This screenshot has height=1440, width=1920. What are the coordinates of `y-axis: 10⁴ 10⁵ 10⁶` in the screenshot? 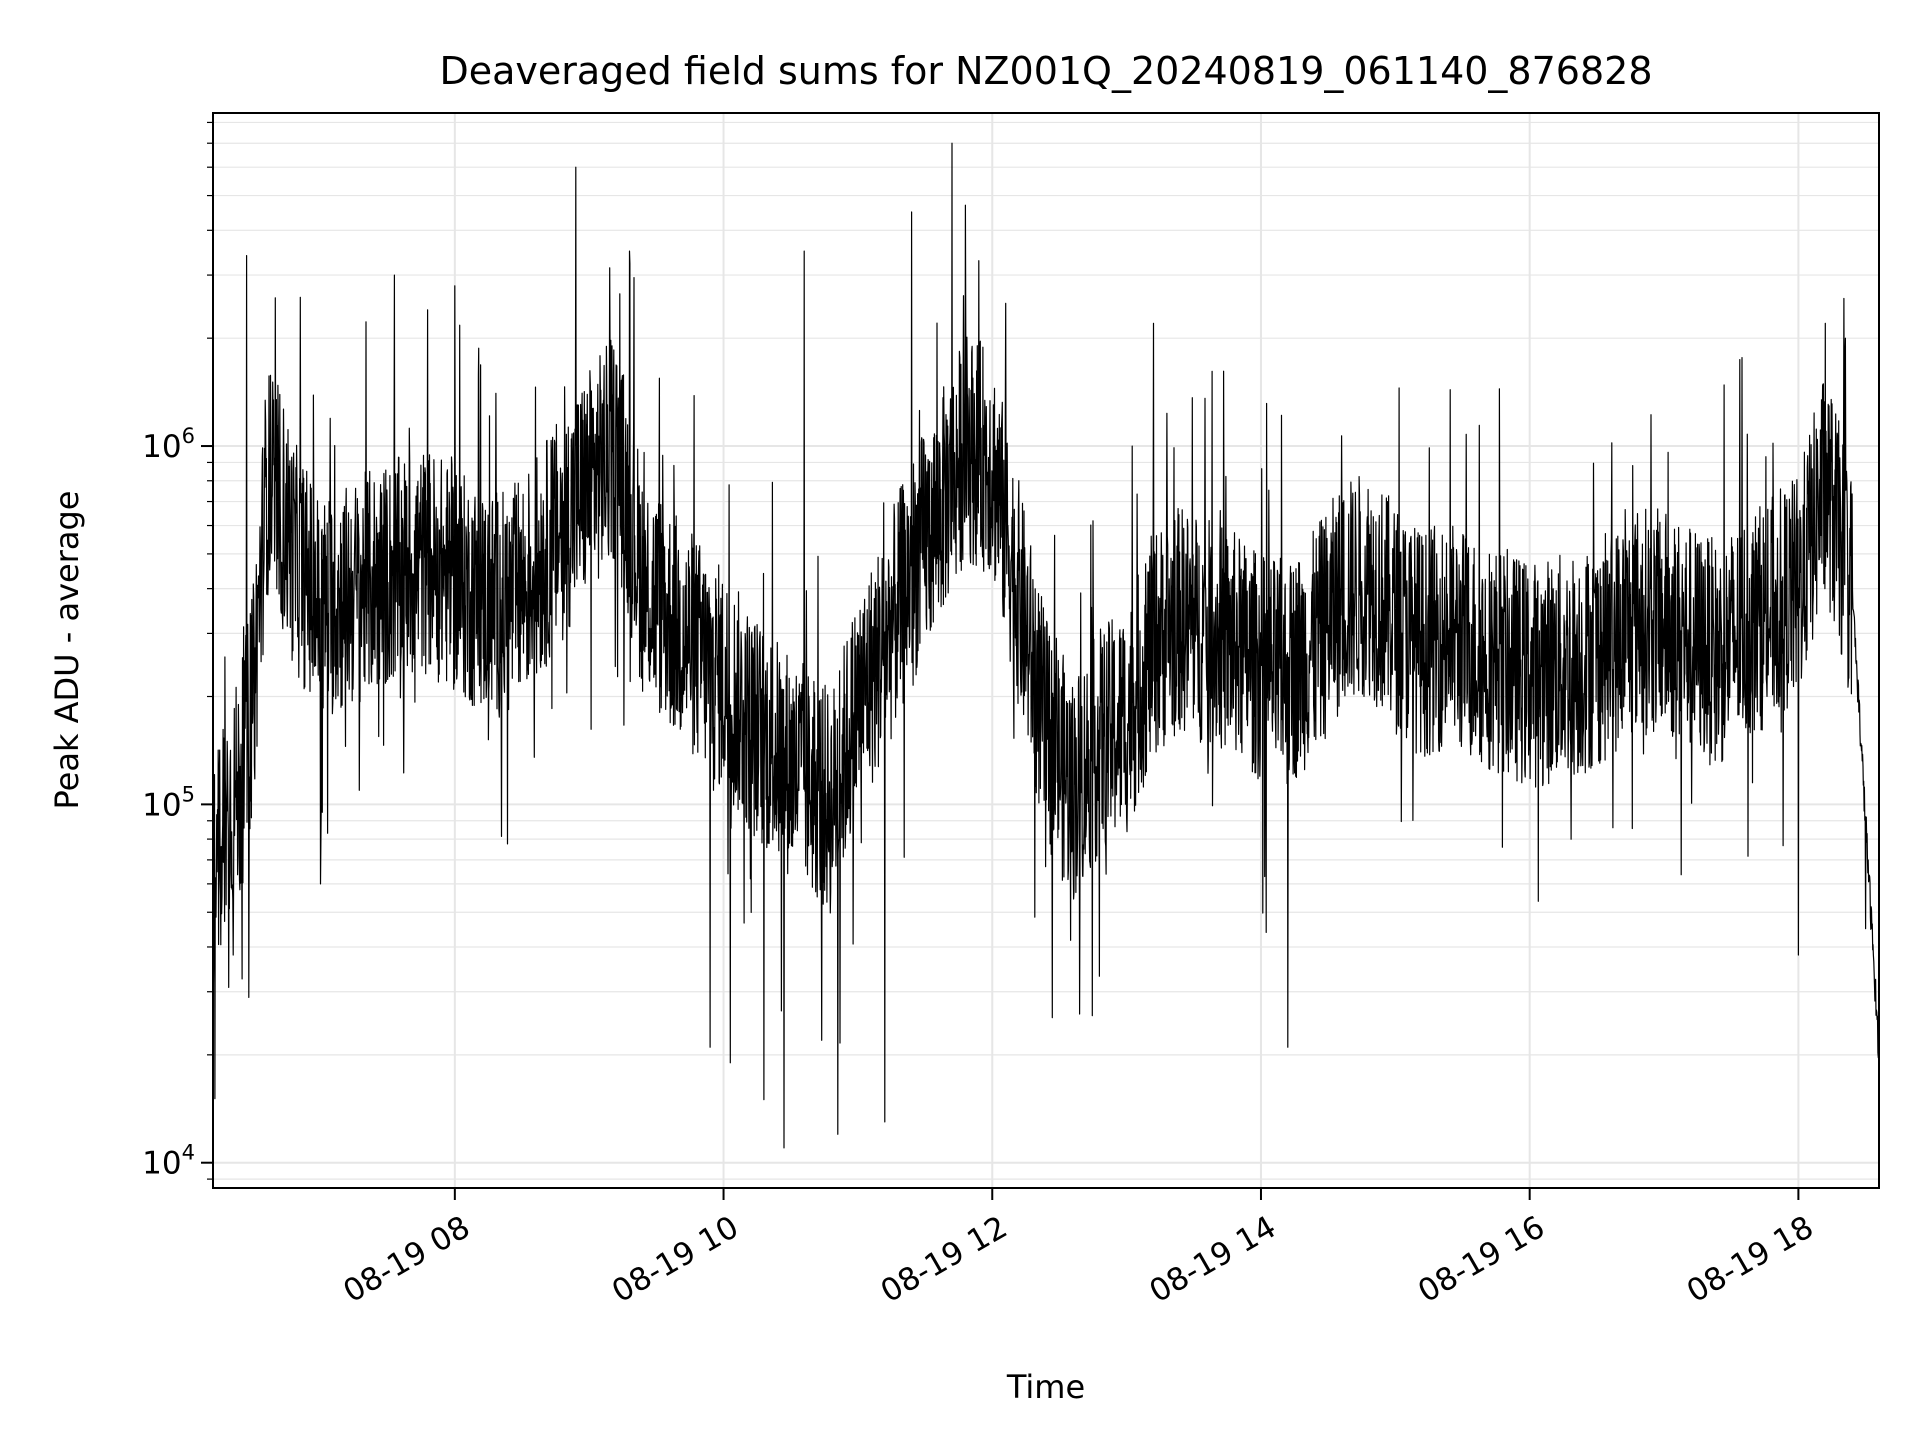 It's located at (177, 651).